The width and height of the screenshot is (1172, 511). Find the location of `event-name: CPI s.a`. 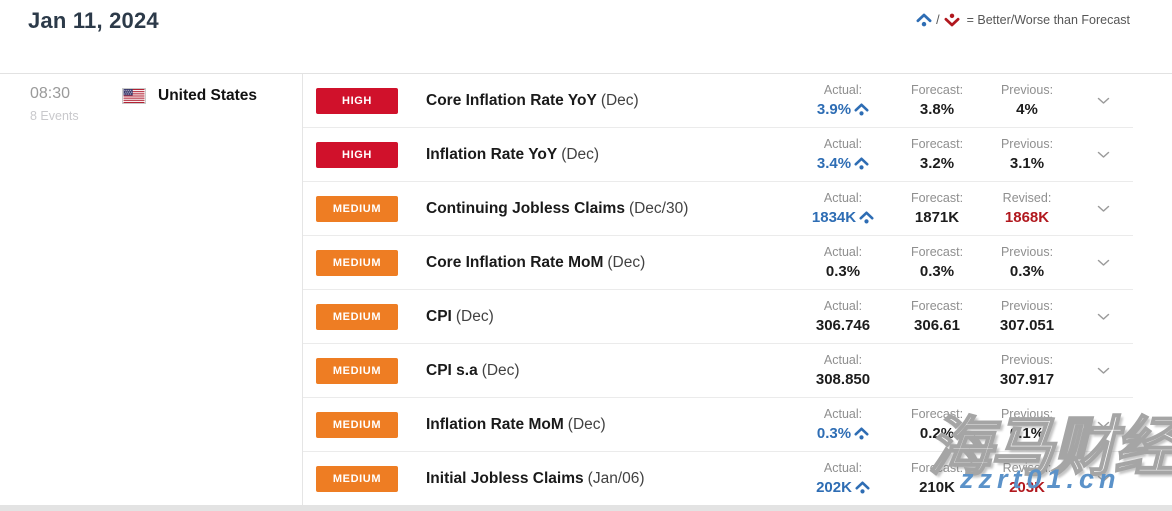

event-name: CPI s.a is located at coordinates (452, 370).